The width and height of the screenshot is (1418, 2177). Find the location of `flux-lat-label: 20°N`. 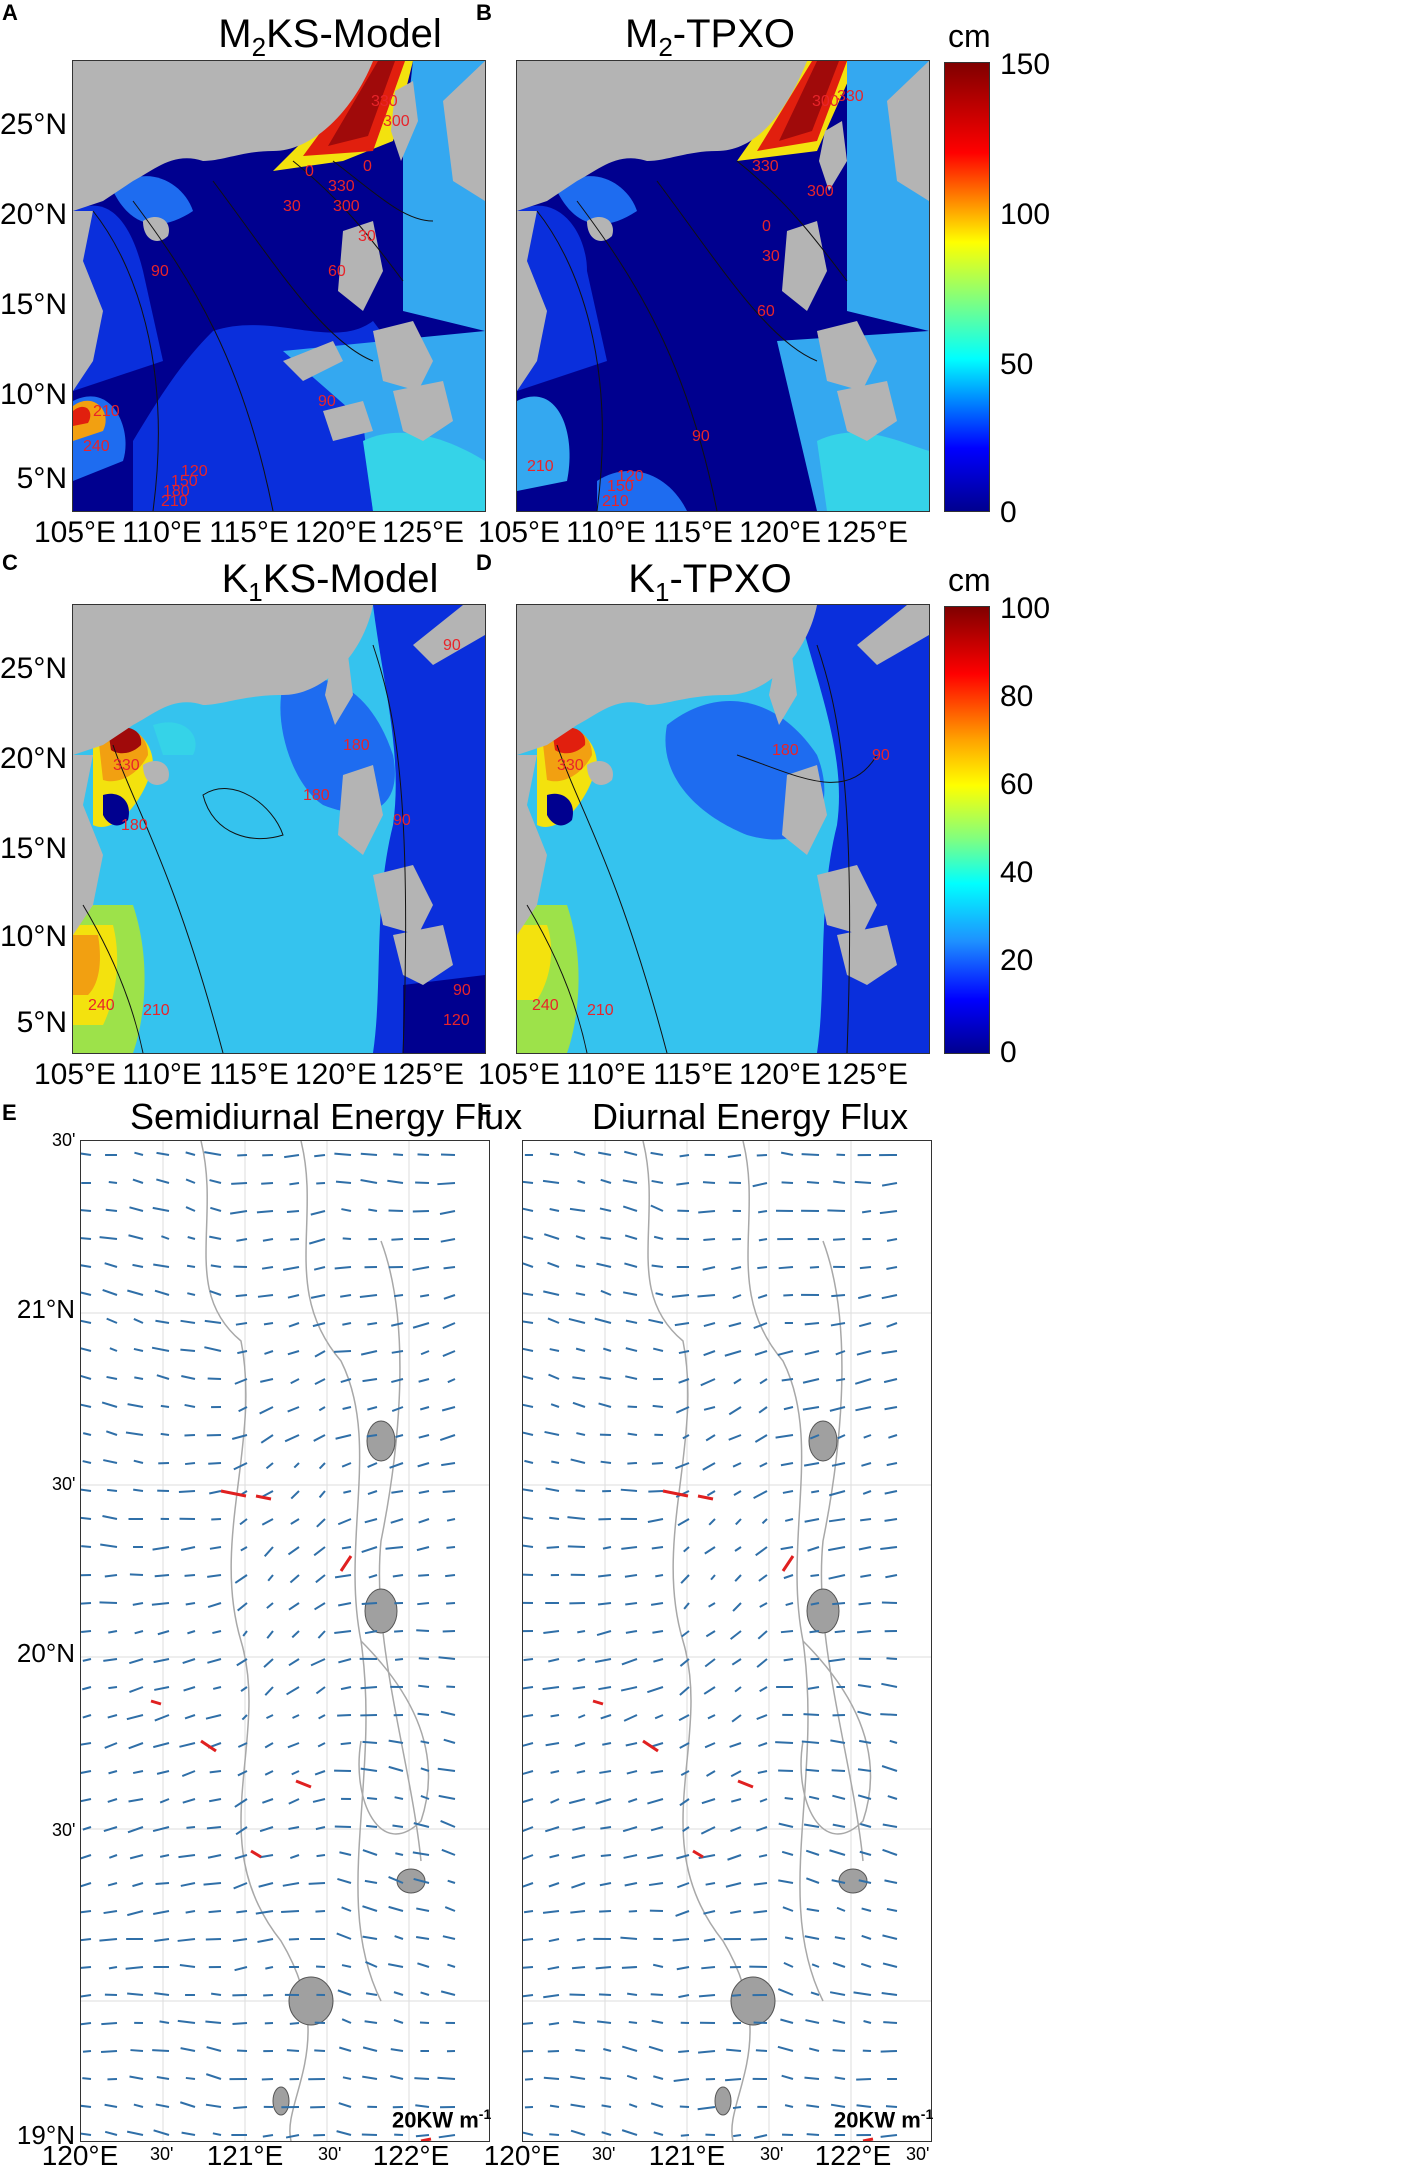

flux-lat-label: 20°N is located at coordinates (45, 1653).